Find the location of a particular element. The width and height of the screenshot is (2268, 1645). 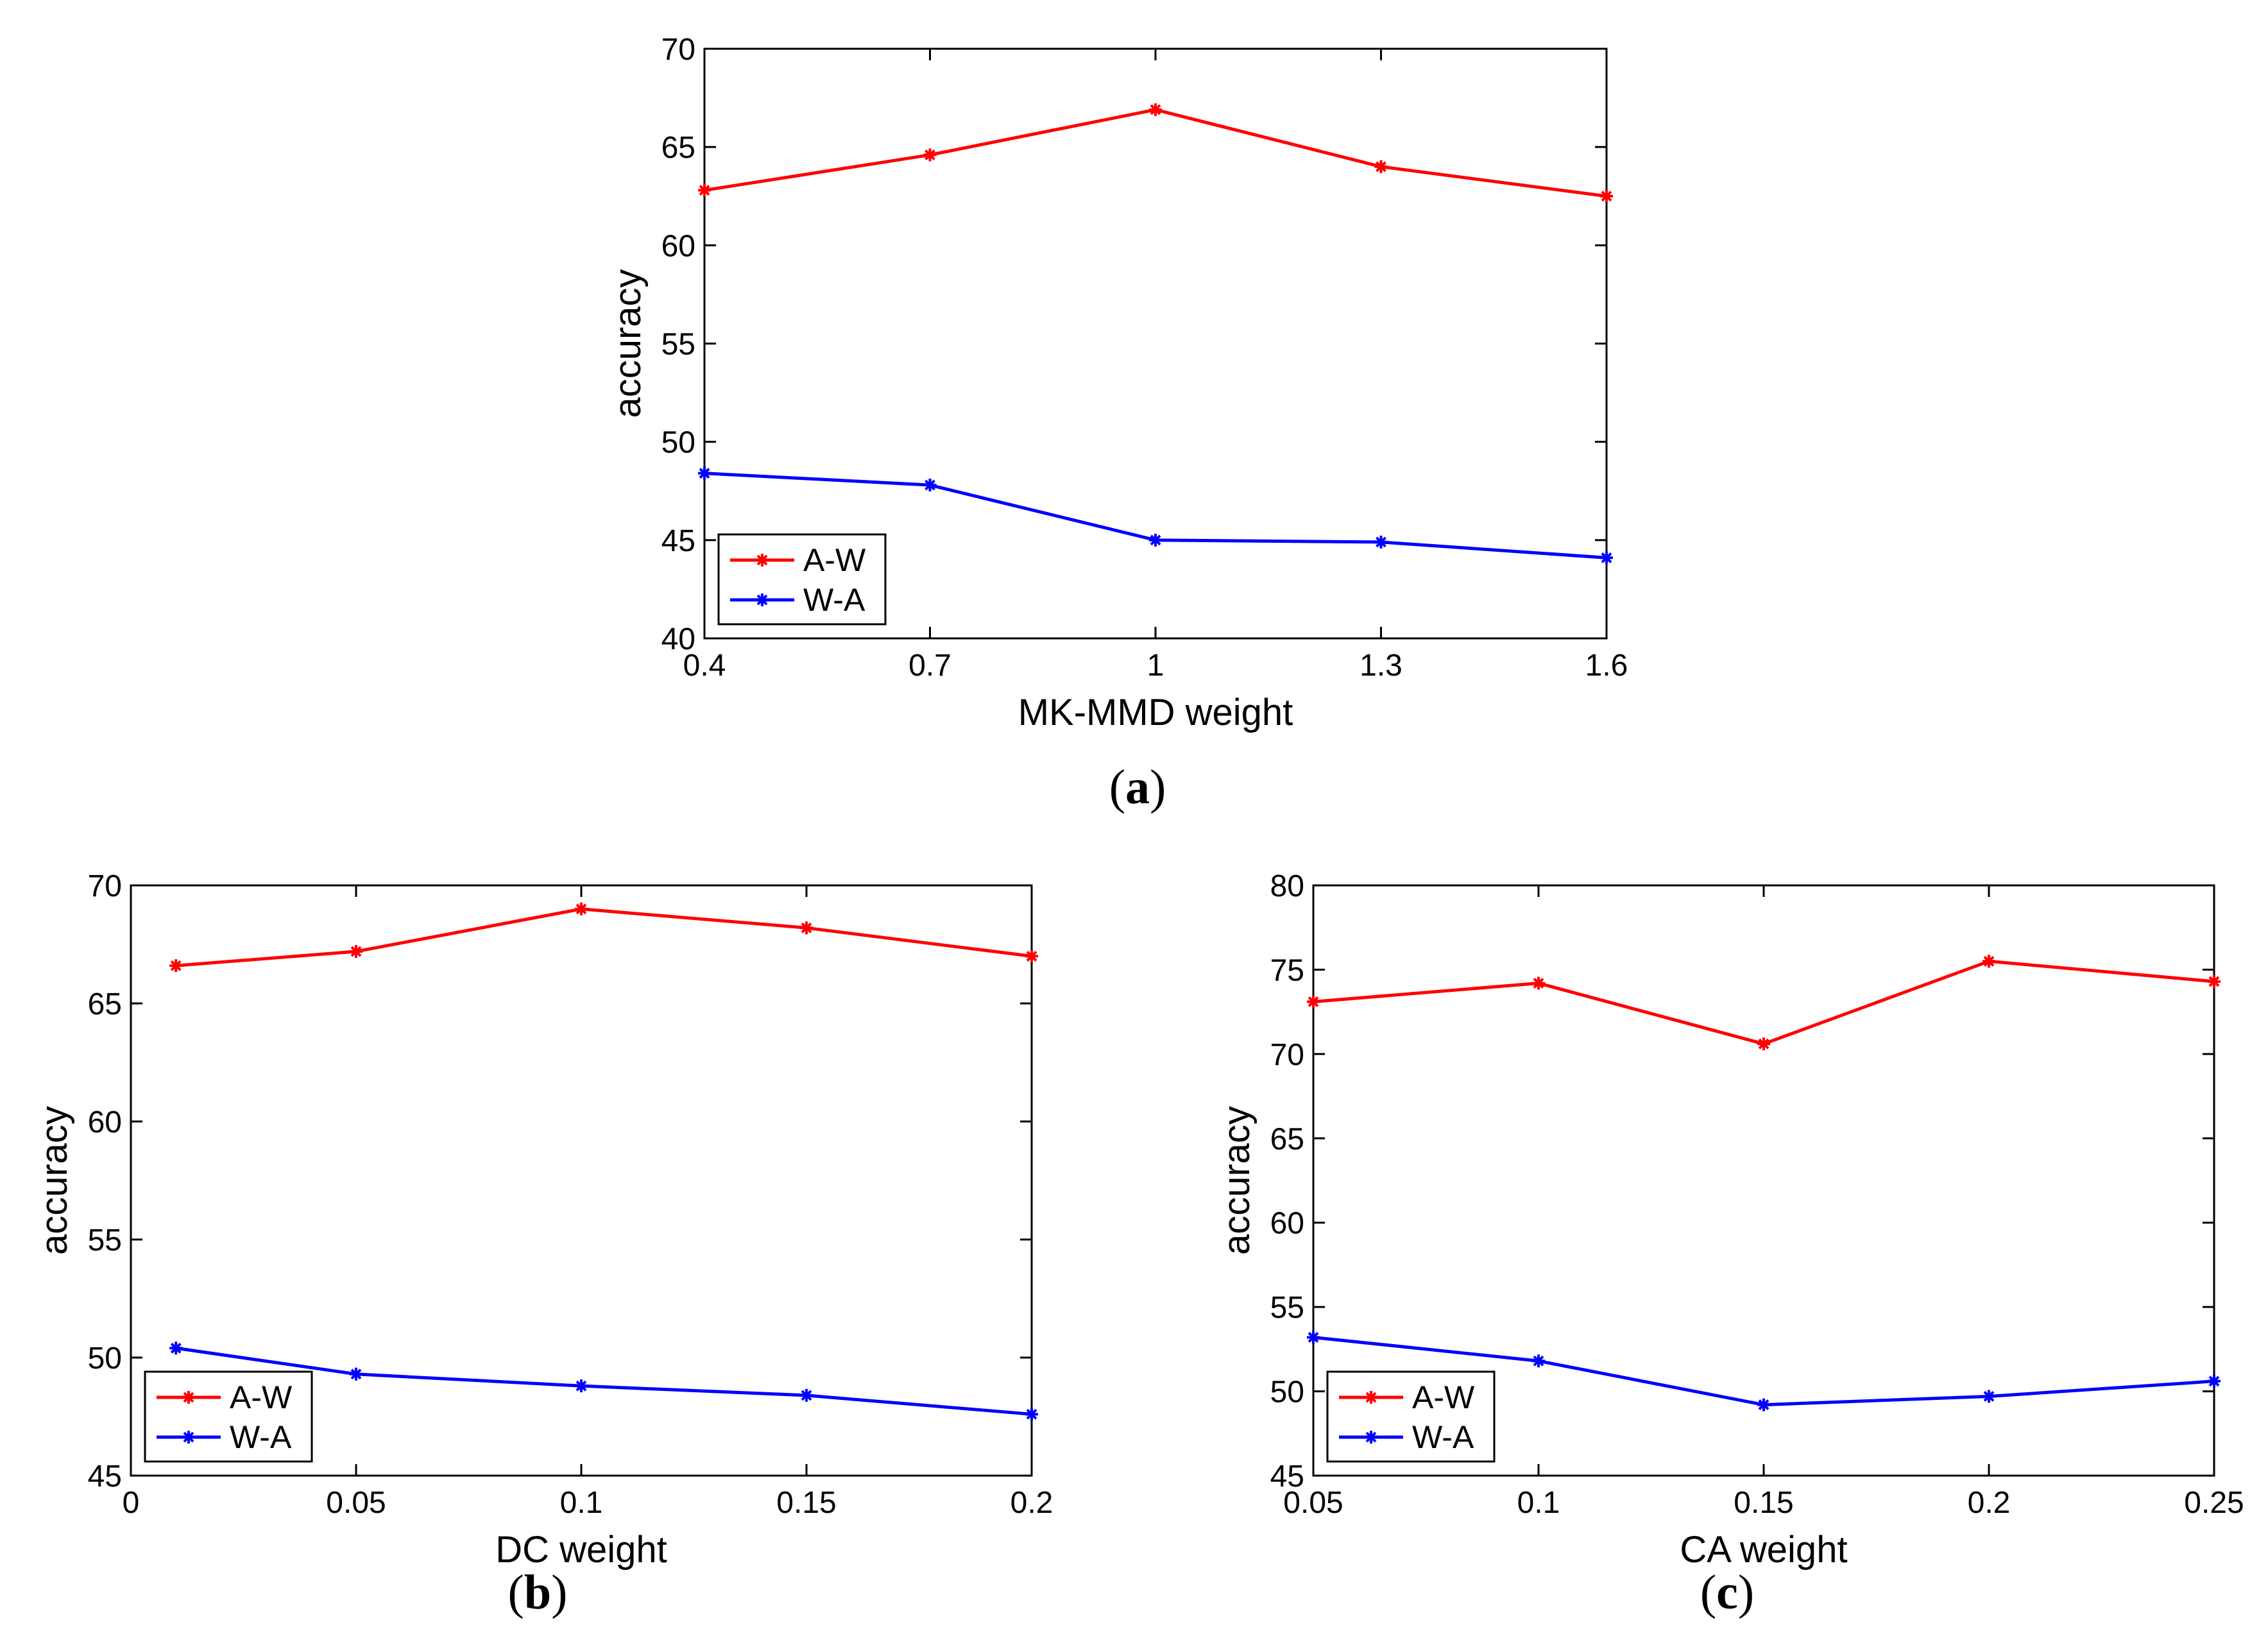

x-tick-label: 0.4 is located at coordinates (705, 666).